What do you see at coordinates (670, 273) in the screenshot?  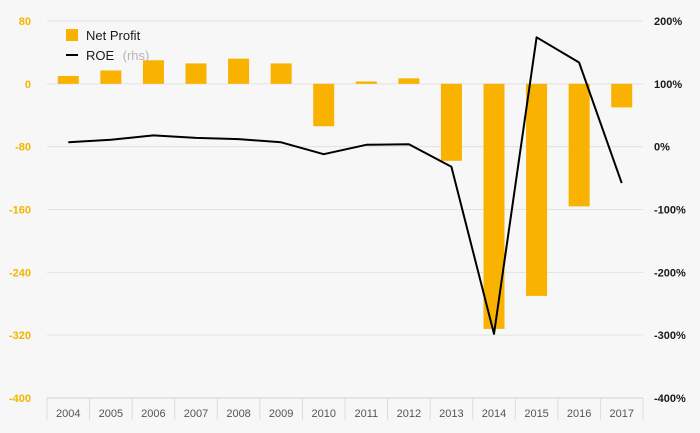 I see `right-tick-label: -200%` at bounding box center [670, 273].